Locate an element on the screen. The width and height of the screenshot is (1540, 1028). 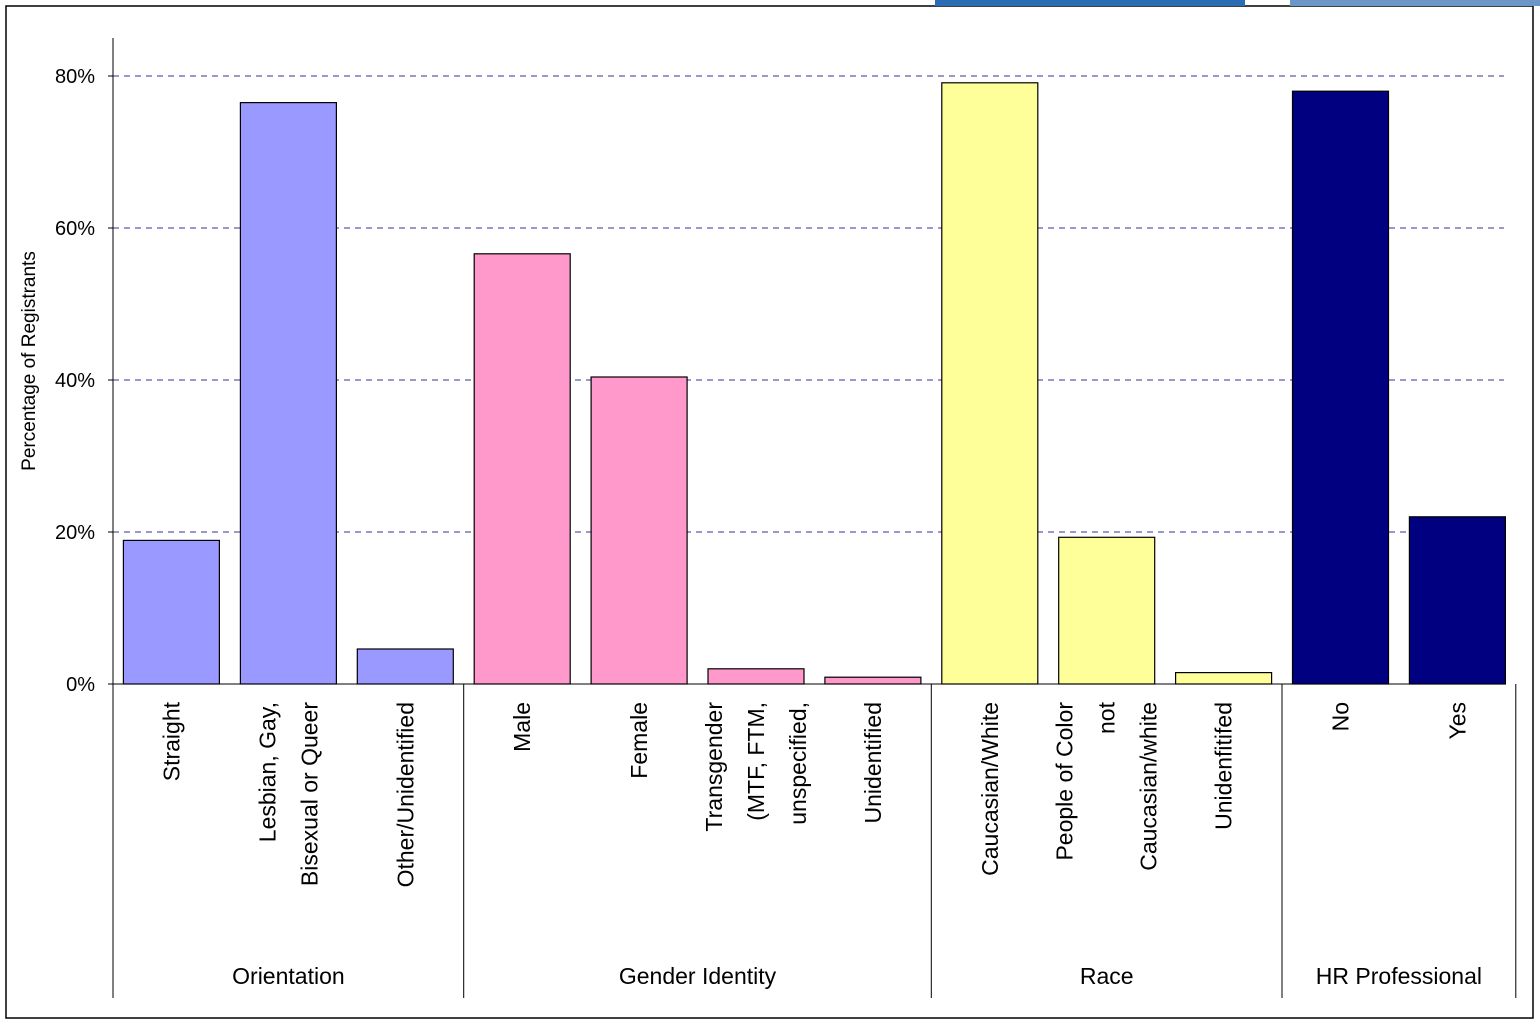
y-tick-label: 40% is located at coordinates (75, 381).